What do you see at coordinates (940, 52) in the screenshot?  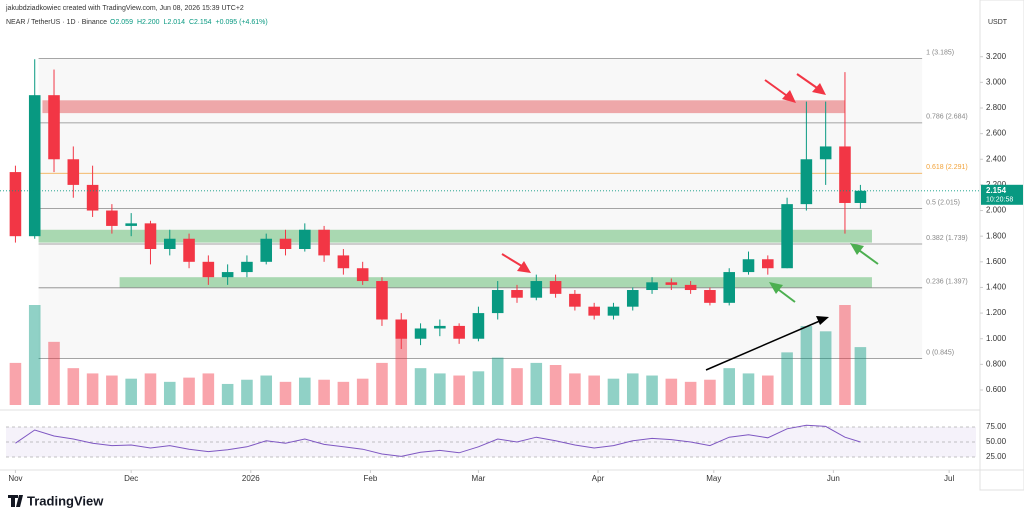 I see `fib-label: 1 (3.185)` at bounding box center [940, 52].